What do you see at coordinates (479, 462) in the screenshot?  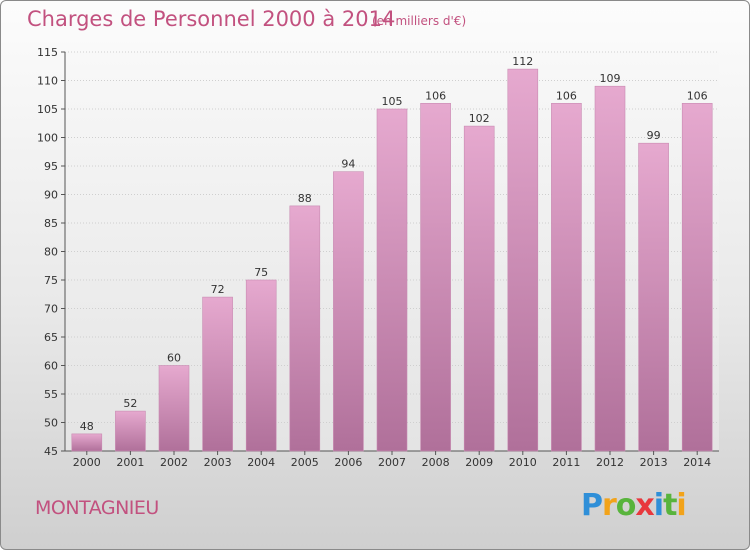 I see `x-tick-label-2009: 2009` at bounding box center [479, 462].